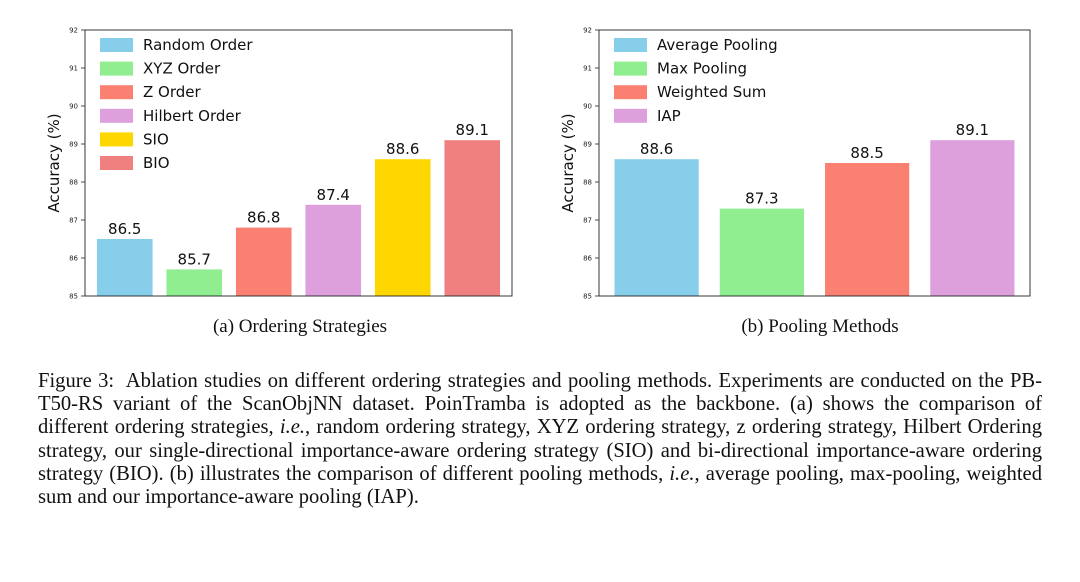 This screenshot has width=1080, height=582. Describe the element at coordinates (717, 45) in the screenshot. I see `legend-label: Average Pooling` at that location.